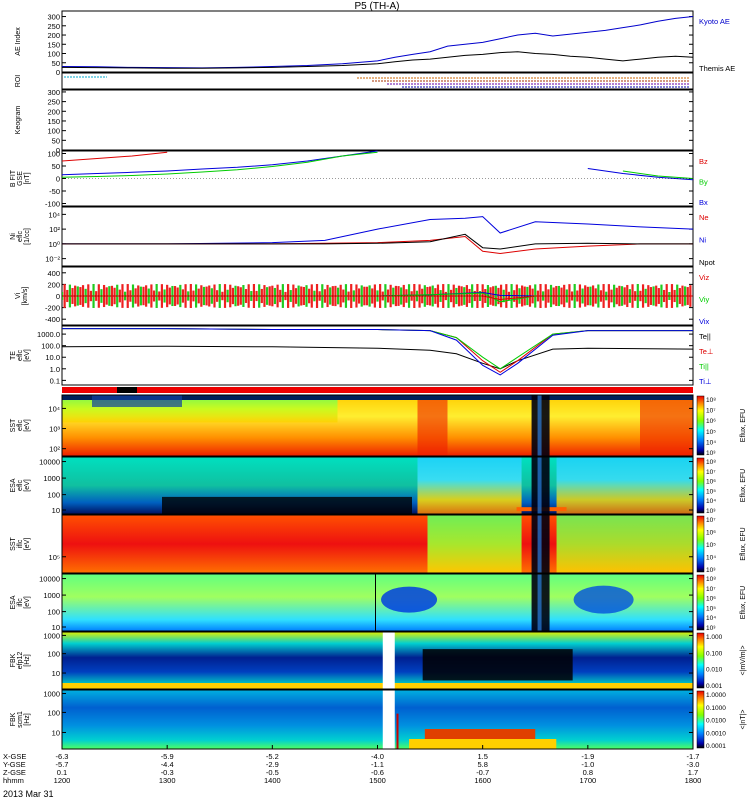  Describe the element at coordinates (714, 637) in the screenshot. I see `colorbar-tick-label: 1.000` at that location.